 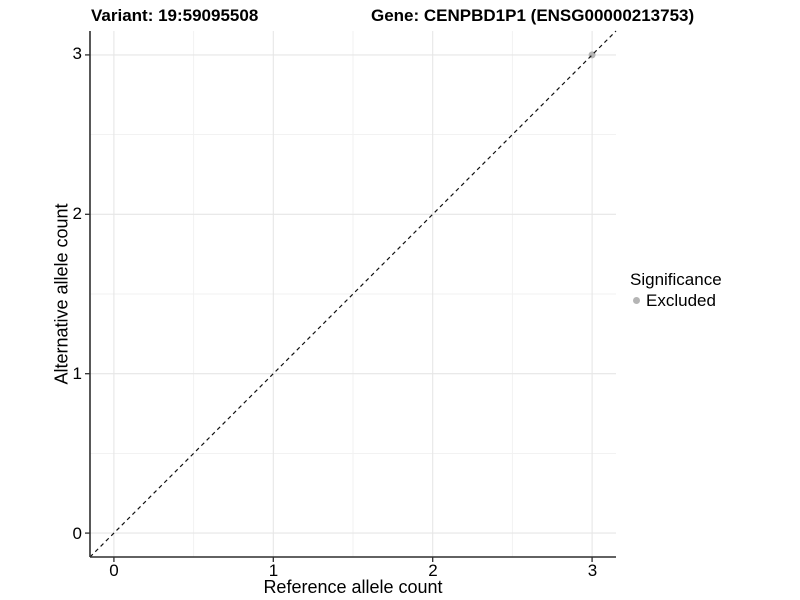 What do you see at coordinates (676, 290) in the screenshot?
I see `legend: Significance Excluded` at bounding box center [676, 290].